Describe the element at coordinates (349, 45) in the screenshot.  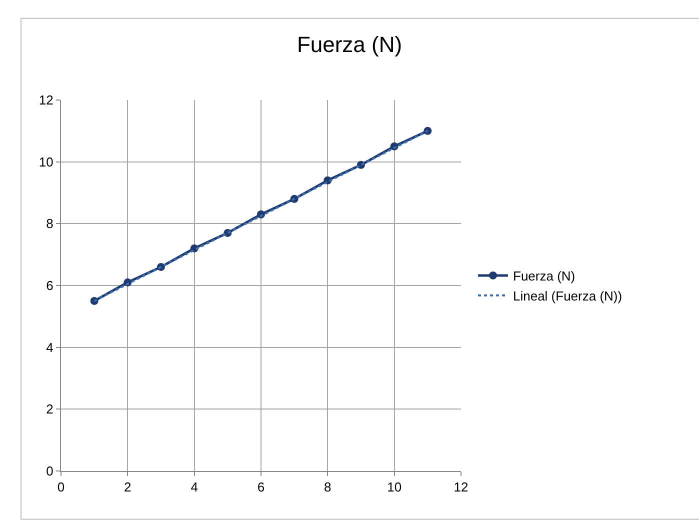
I see `chart-title: Fuerza (N)` at that location.